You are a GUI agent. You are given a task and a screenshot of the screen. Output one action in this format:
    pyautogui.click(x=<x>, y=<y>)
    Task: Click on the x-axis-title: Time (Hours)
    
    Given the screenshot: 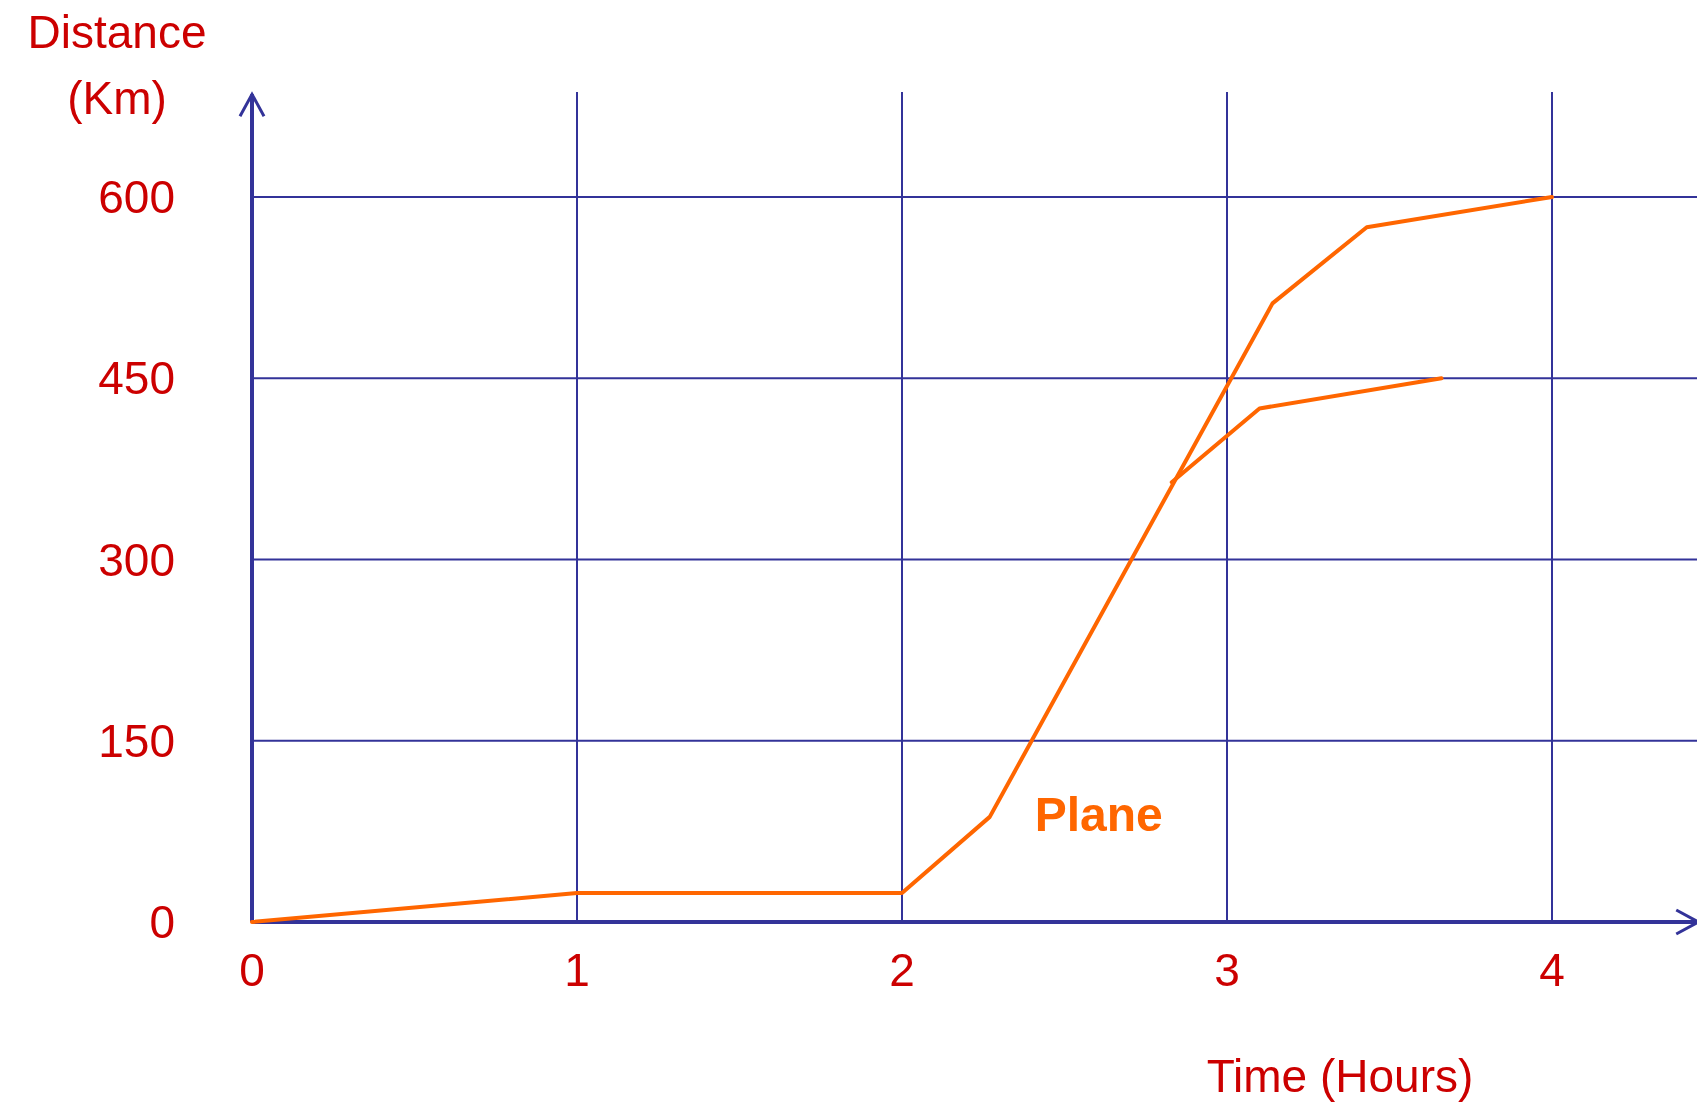 What is the action you would take?
    pyautogui.click(x=1340, y=1076)
    